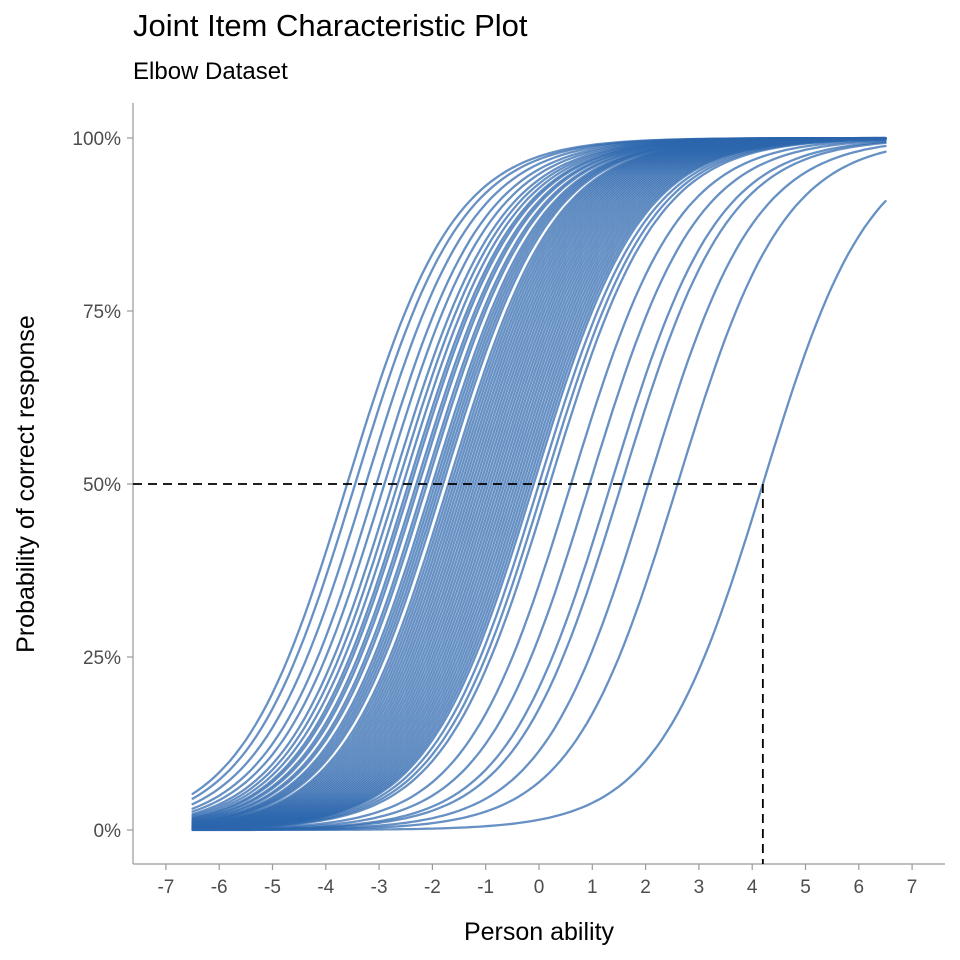 The height and width of the screenshot is (960, 960). Describe the element at coordinates (108, 831) in the screenshot. I see `y-tick-label: 0%` at that location.